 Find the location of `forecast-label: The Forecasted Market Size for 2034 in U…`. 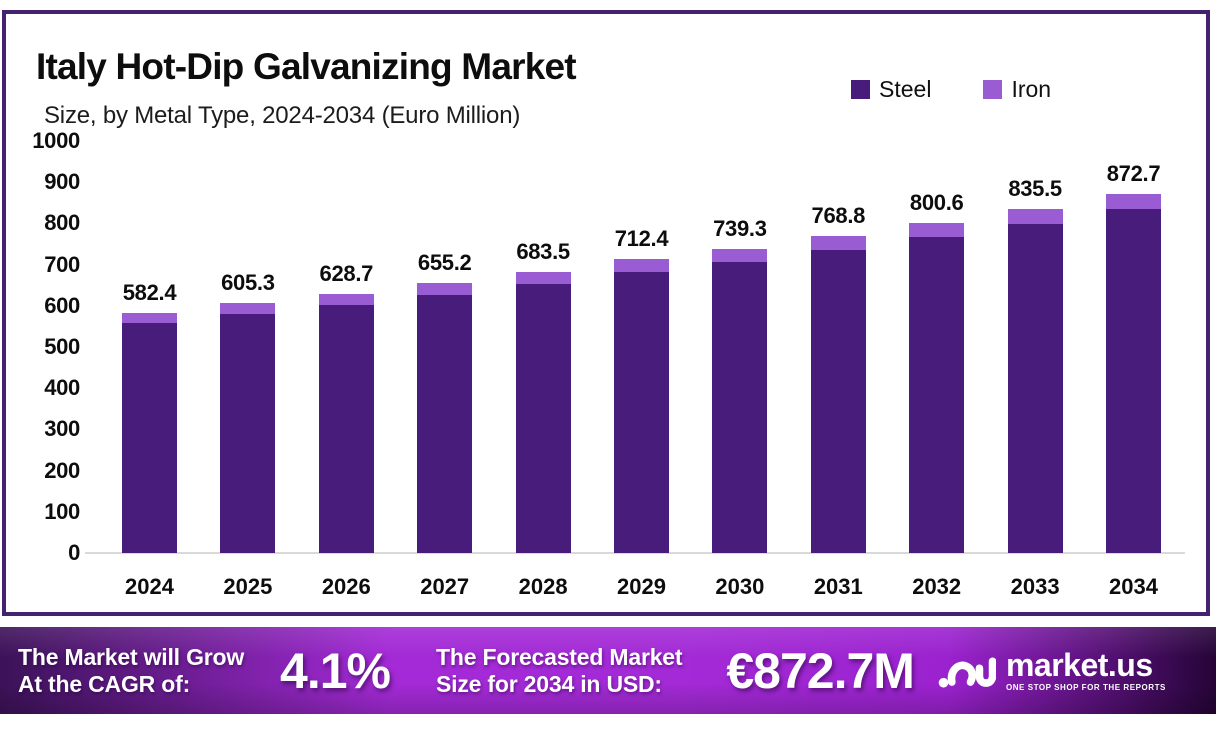

forecast-label: The Forecasted Market Size for 2034 in U… is located at coordinates (559, 670).